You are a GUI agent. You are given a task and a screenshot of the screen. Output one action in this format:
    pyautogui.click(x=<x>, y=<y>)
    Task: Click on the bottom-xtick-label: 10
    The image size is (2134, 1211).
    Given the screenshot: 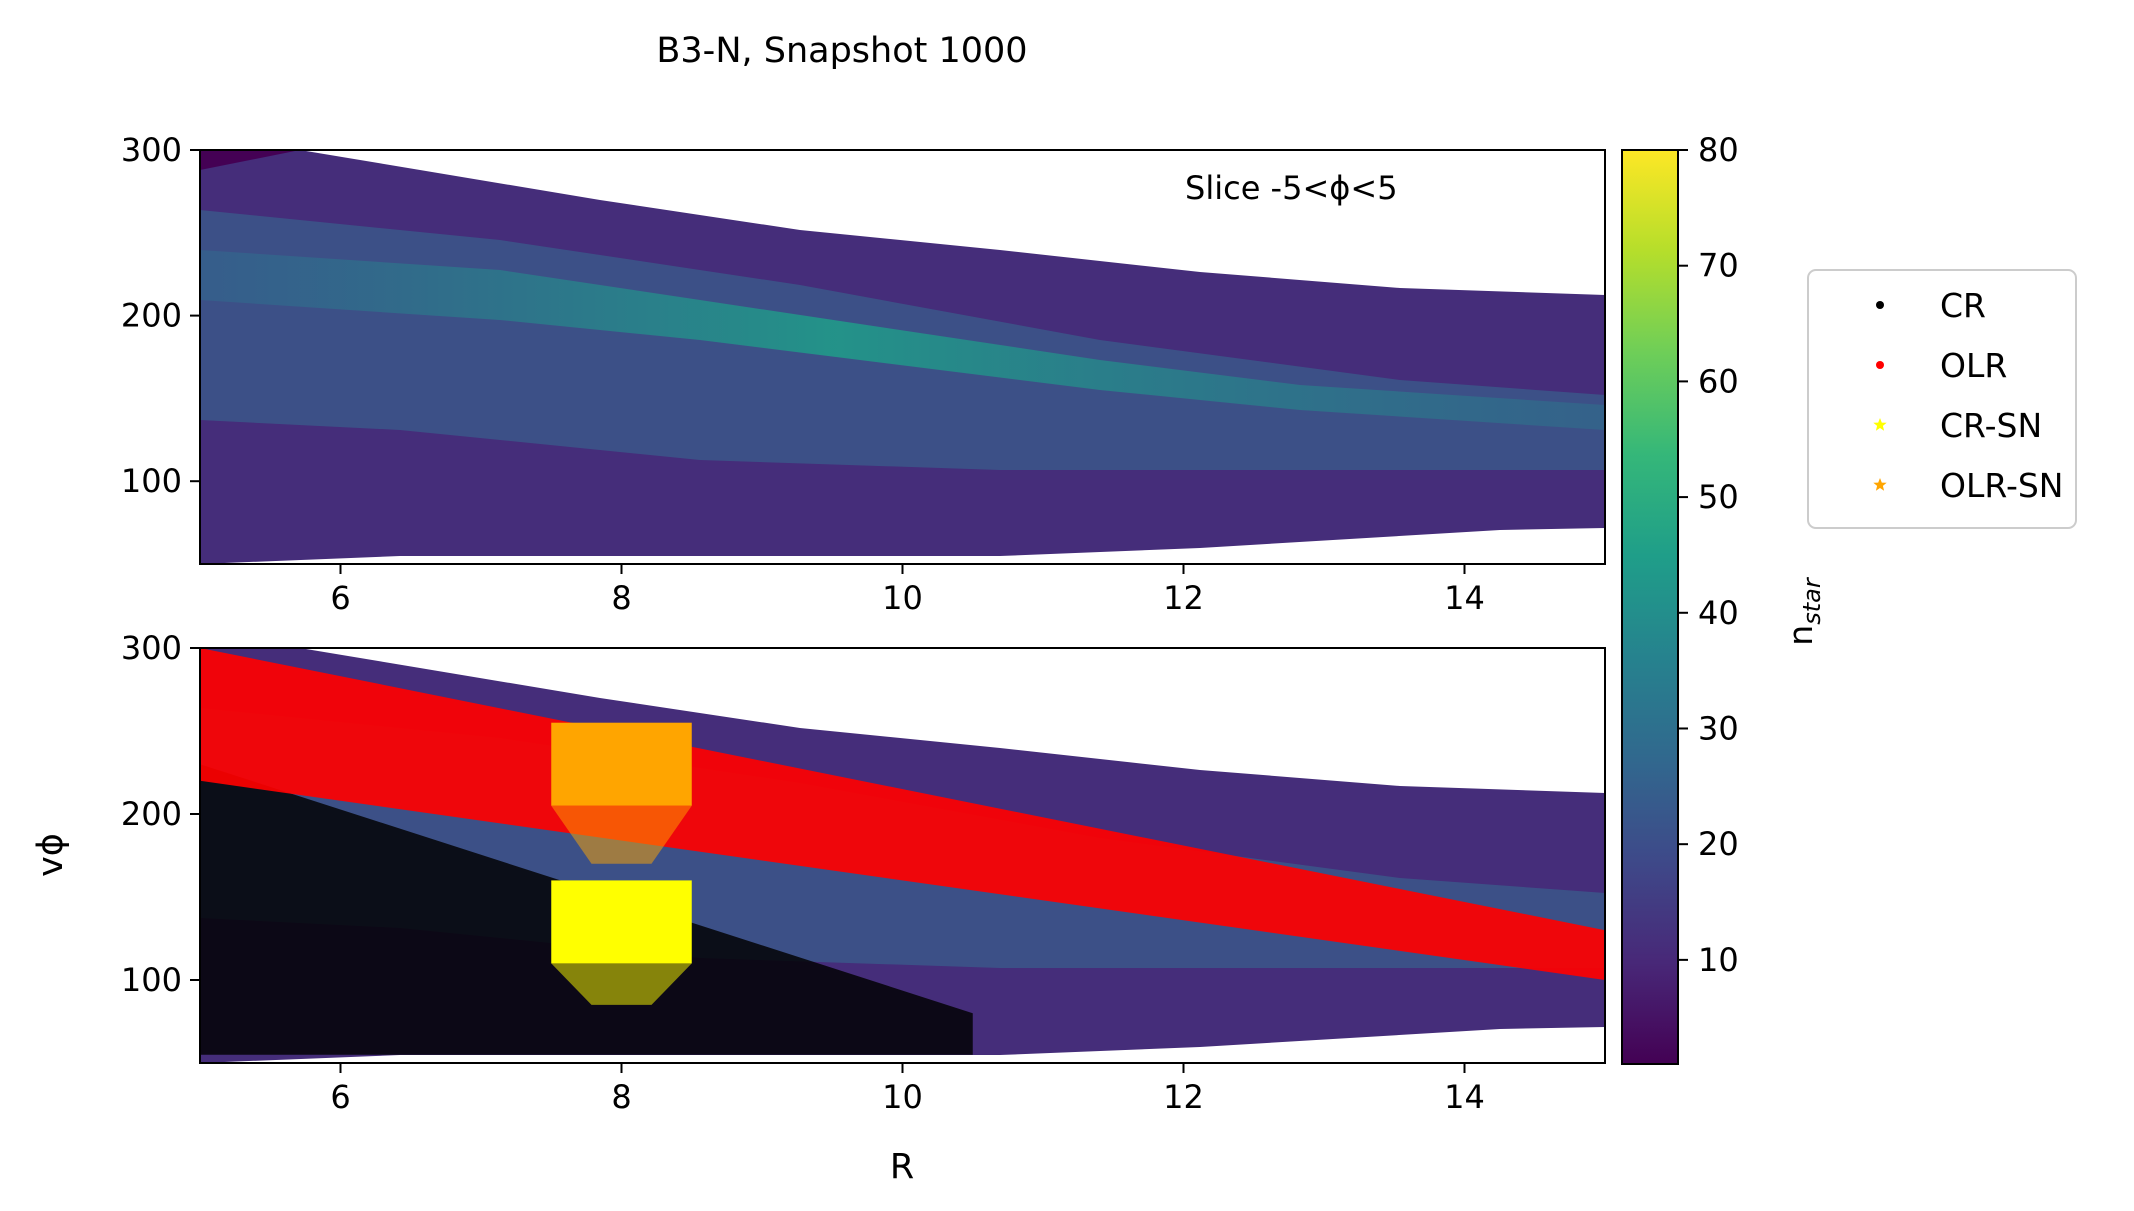 What is the action you would take?
    pyautogui.click(x=902, y=1097)
    